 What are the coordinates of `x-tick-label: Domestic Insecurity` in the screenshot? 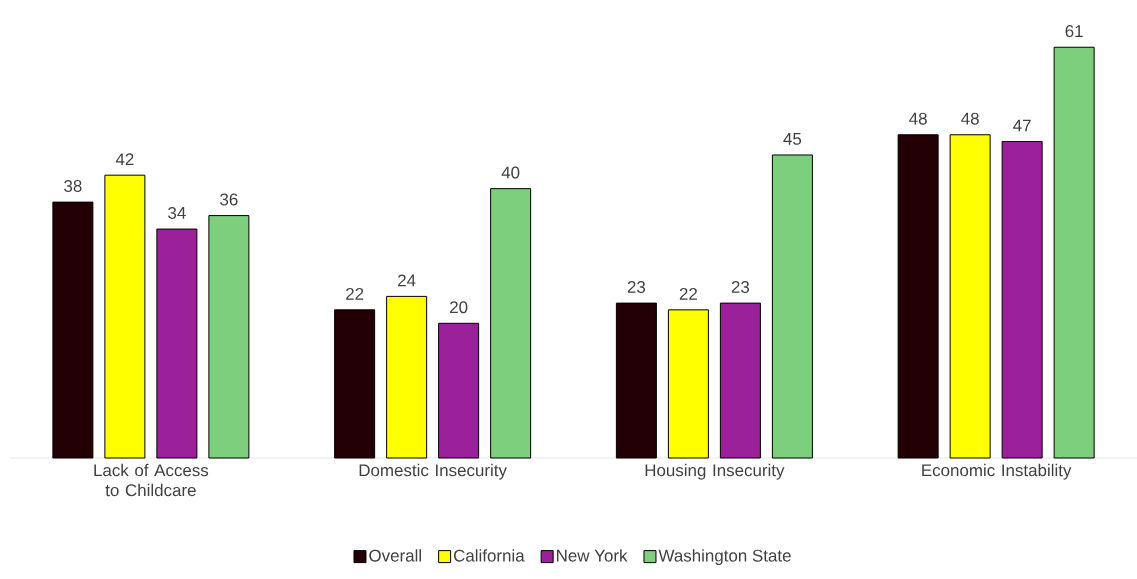 It's located at (433, 471).